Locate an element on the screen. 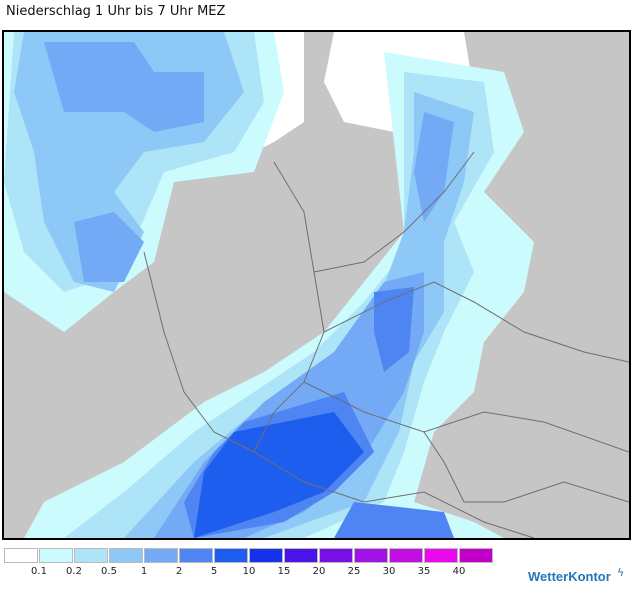 The height and width of the screenshot is (594, 633). precip-zone-1-west is located at coordinates (109, 247).